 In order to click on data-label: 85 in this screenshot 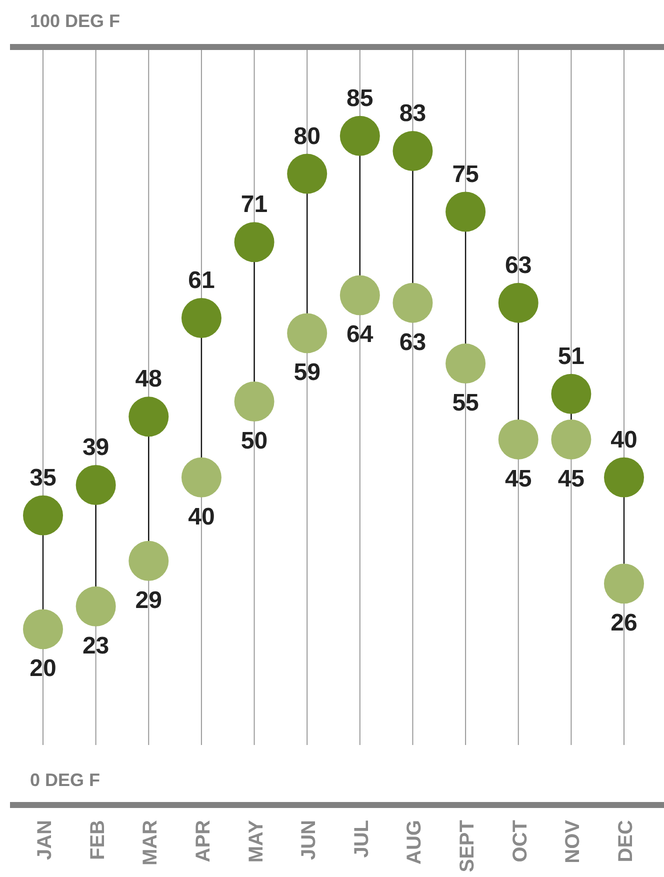, I will do `click(360, 98)`.